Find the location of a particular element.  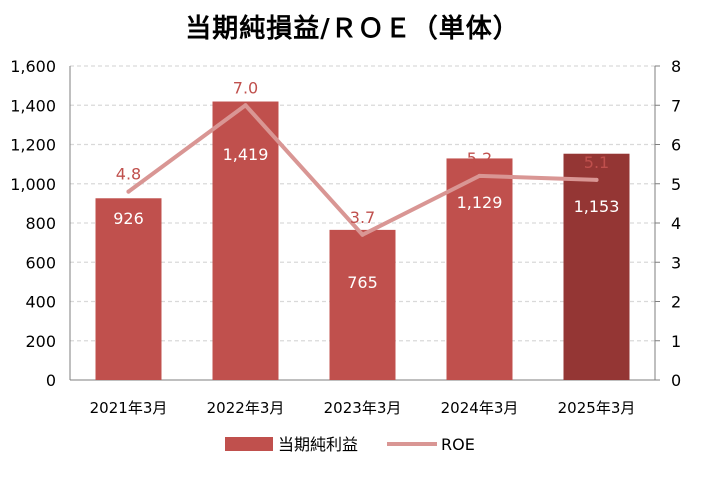

bar-value-label: 926 is located at coordinates (128, 218).